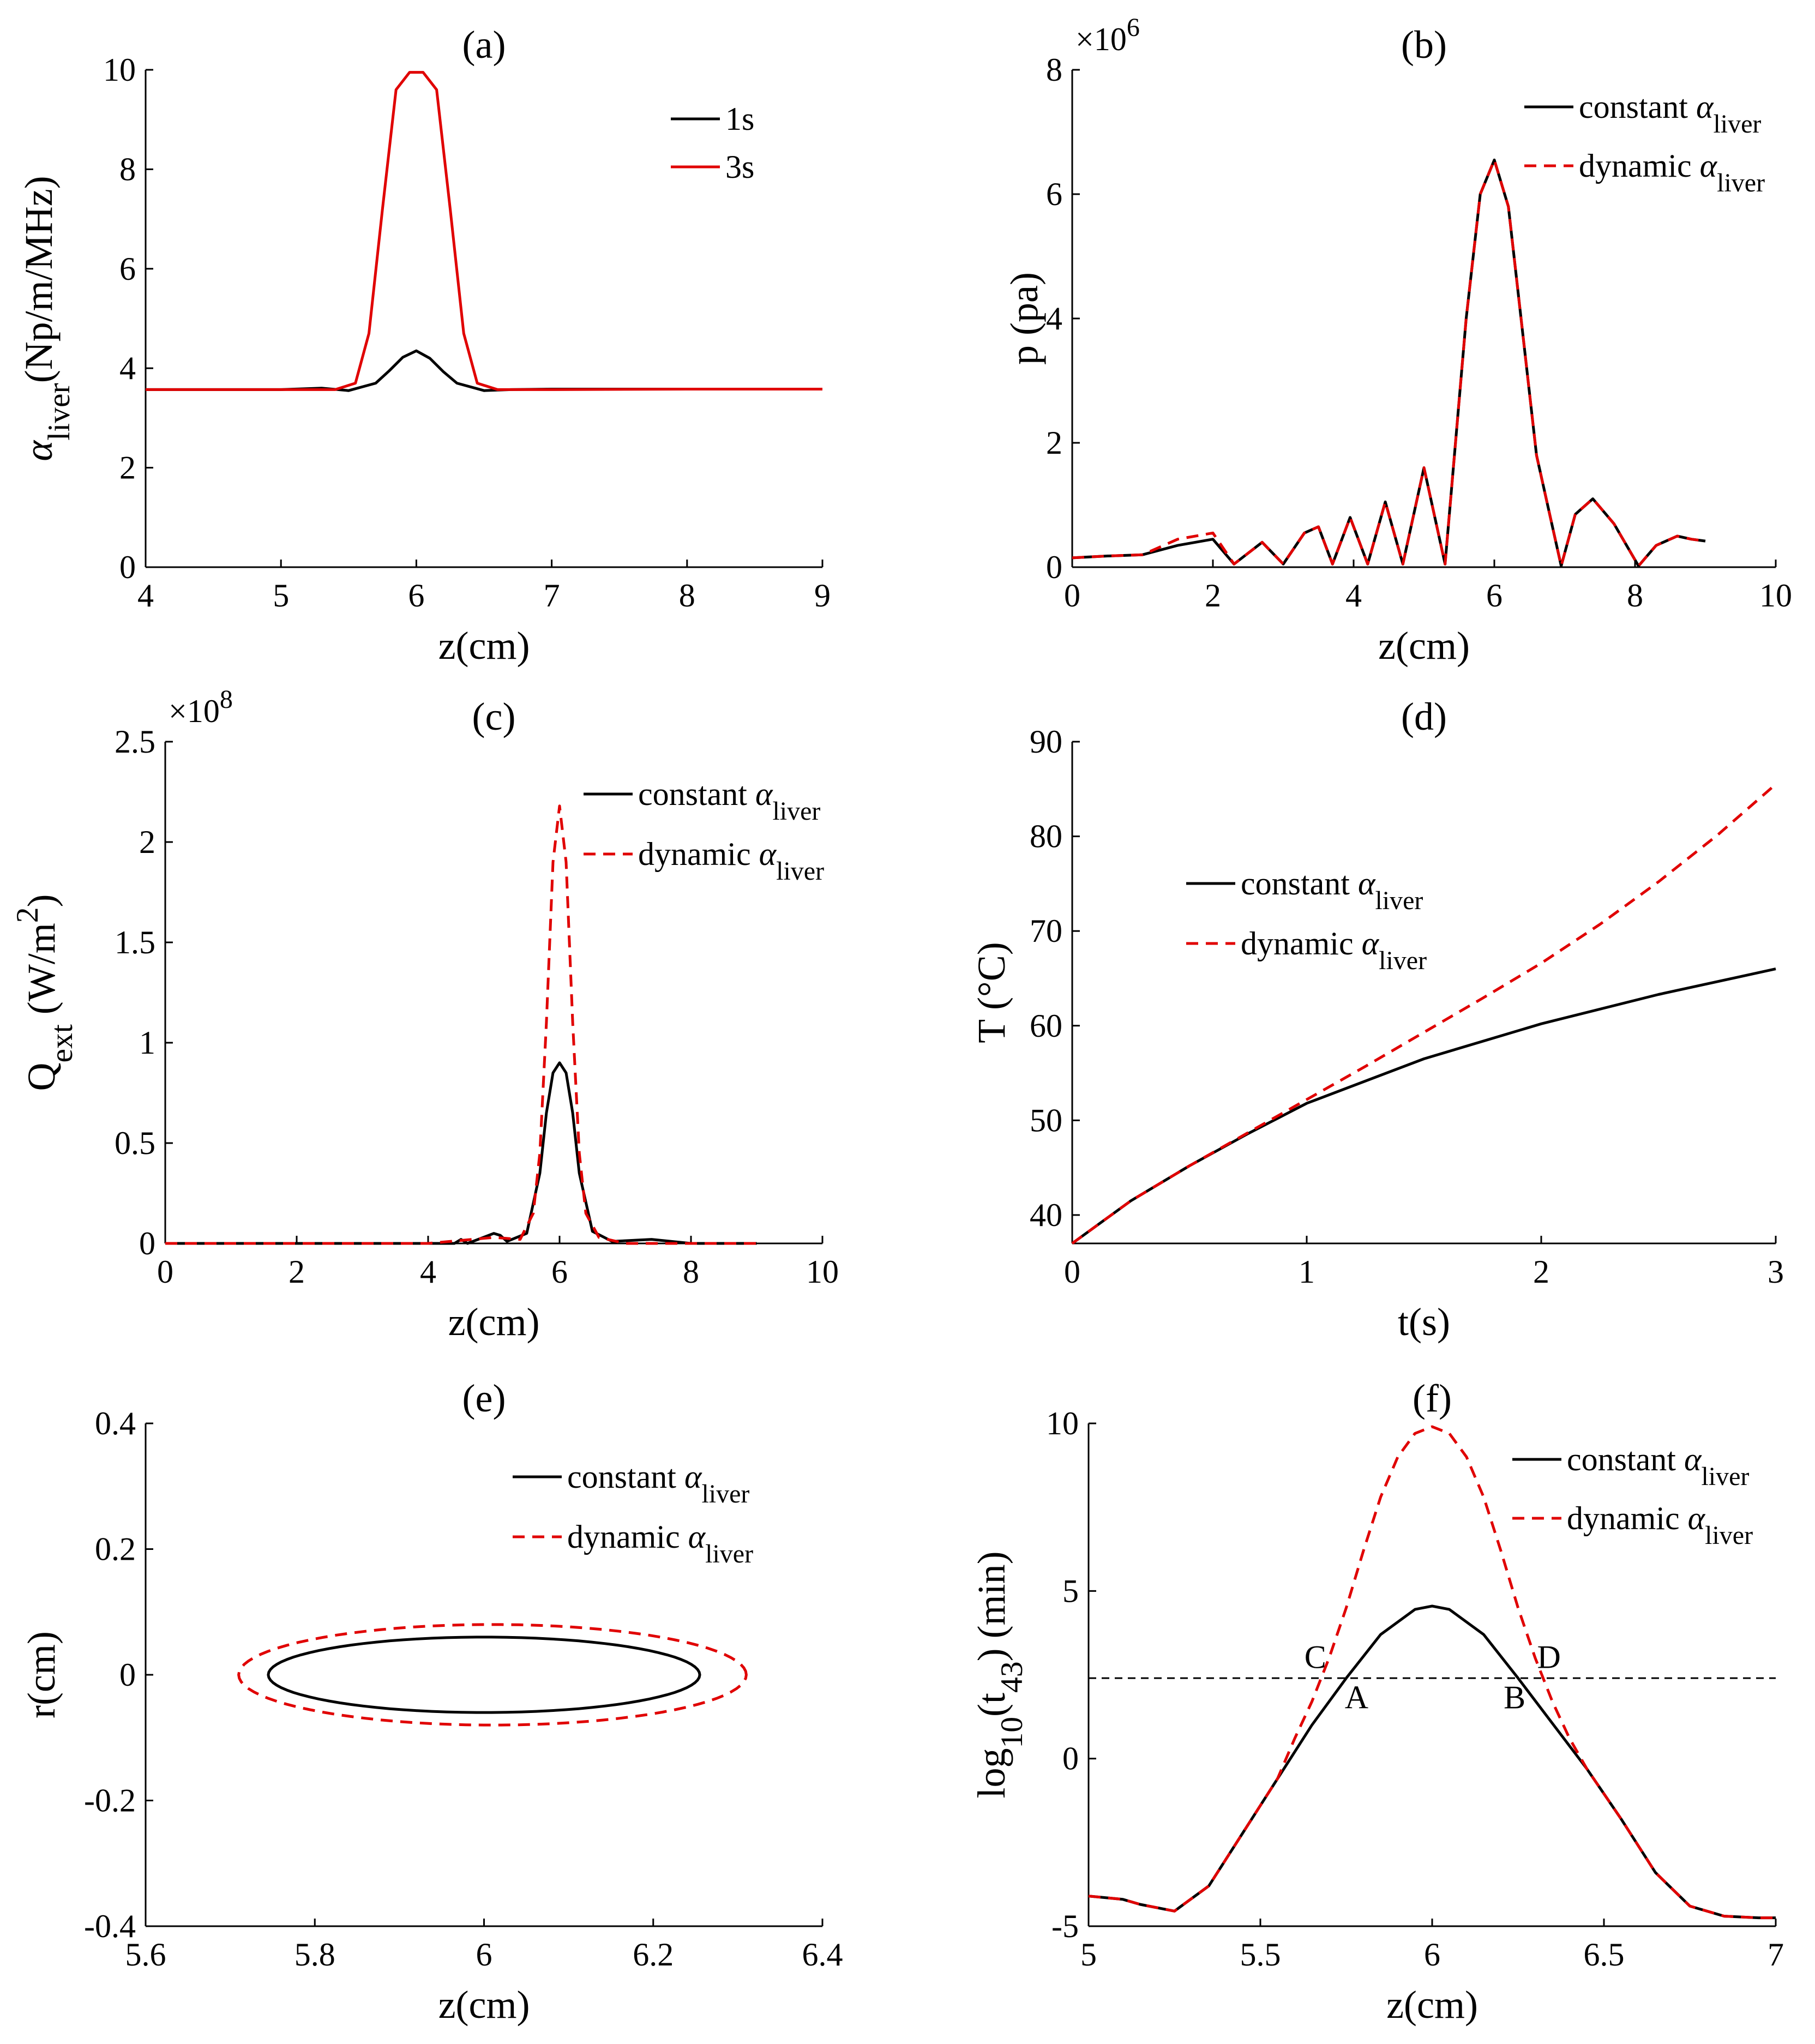 The width and height of the screenshot is (1815, 2044). What do you see at coordinates (653, 1955) in the screenshot?
I see `x-tick-label: 6.2` at bounding box center [653, 1955].